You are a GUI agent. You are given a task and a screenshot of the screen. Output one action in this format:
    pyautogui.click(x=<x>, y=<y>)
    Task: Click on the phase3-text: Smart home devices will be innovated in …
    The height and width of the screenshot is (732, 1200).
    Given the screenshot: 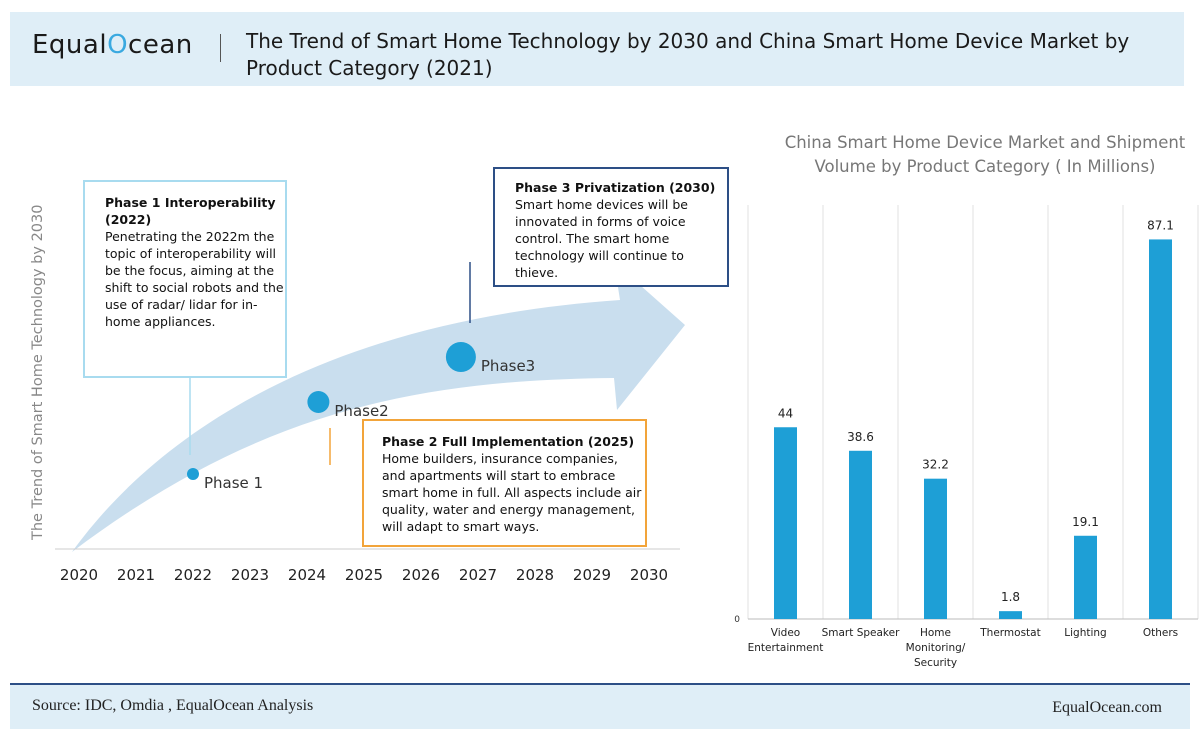 What is the action you would take?
    pyautogui.click(x=601, y=238)
    